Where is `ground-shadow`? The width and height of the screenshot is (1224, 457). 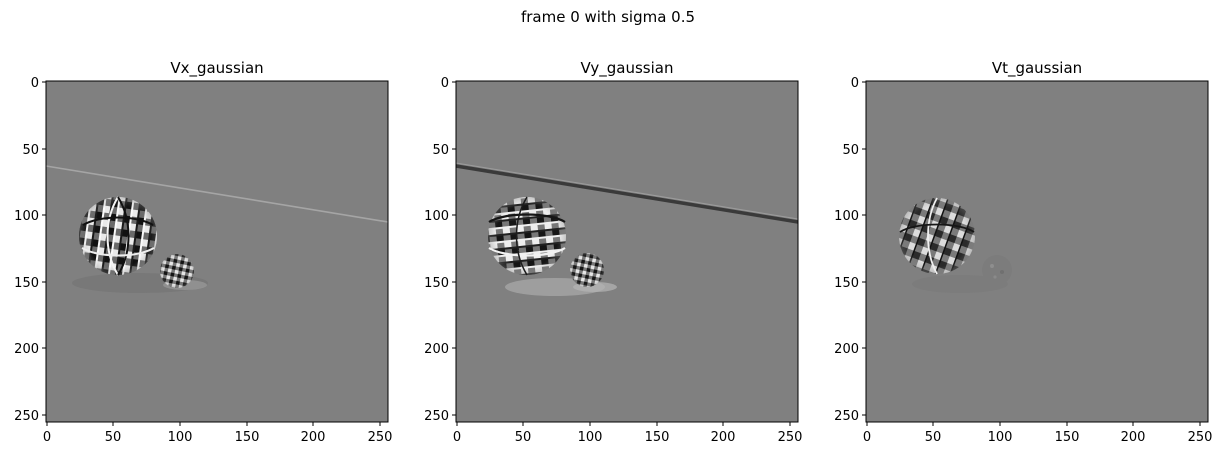
ground-shadow is located at coordinates (960, 284).